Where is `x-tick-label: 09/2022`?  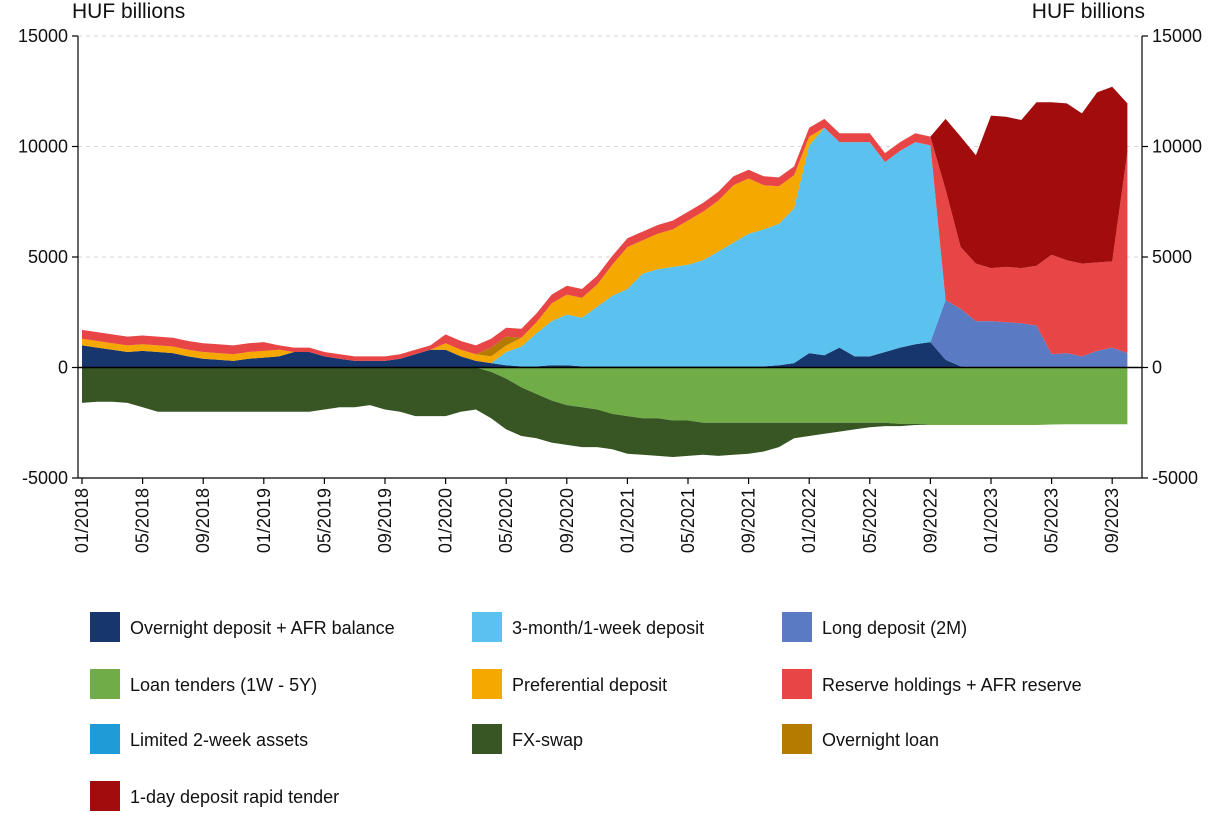 x-tick-label: 09/2022 is located at coordinates (930, 520).